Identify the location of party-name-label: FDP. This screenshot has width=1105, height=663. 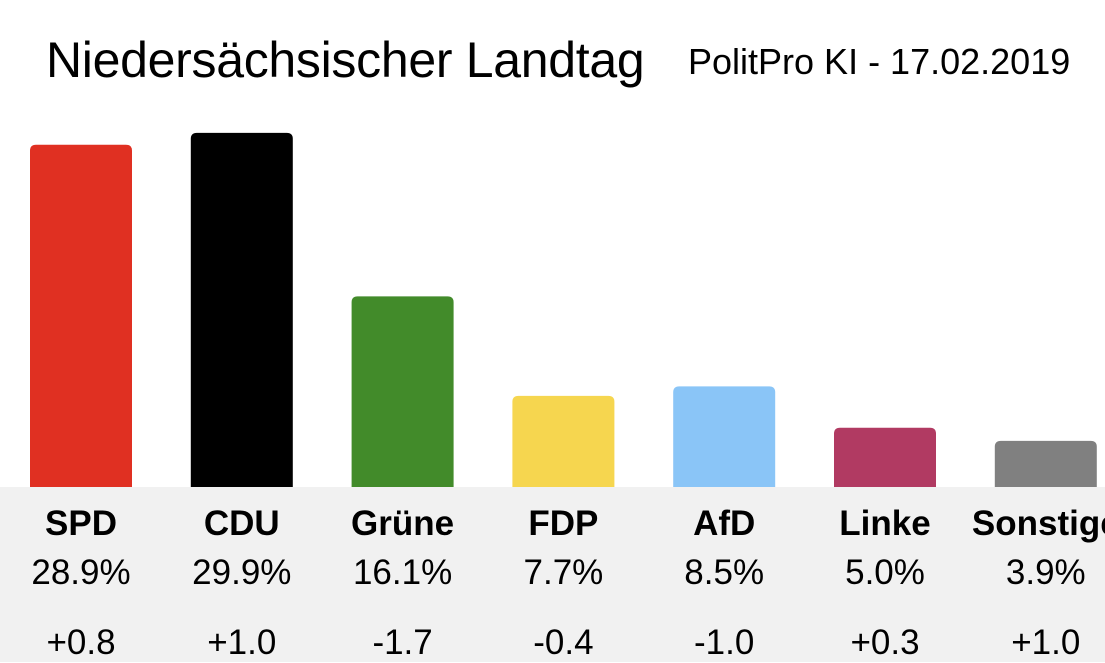
(563, 523).